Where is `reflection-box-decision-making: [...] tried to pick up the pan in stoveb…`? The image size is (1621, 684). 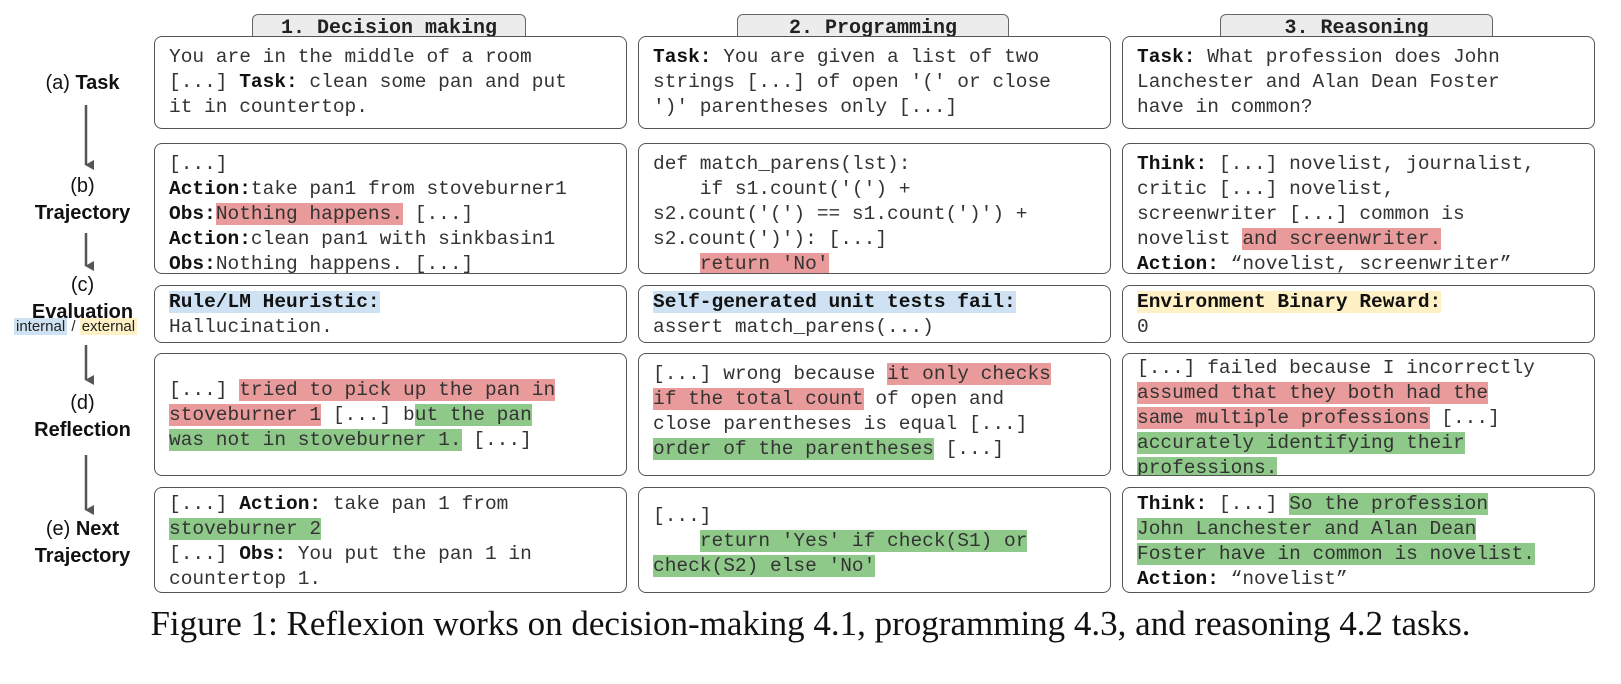
reflection-box-decision-making: [...] tried to pick up the pan in stoveb… is located at coordinates (390, 414).